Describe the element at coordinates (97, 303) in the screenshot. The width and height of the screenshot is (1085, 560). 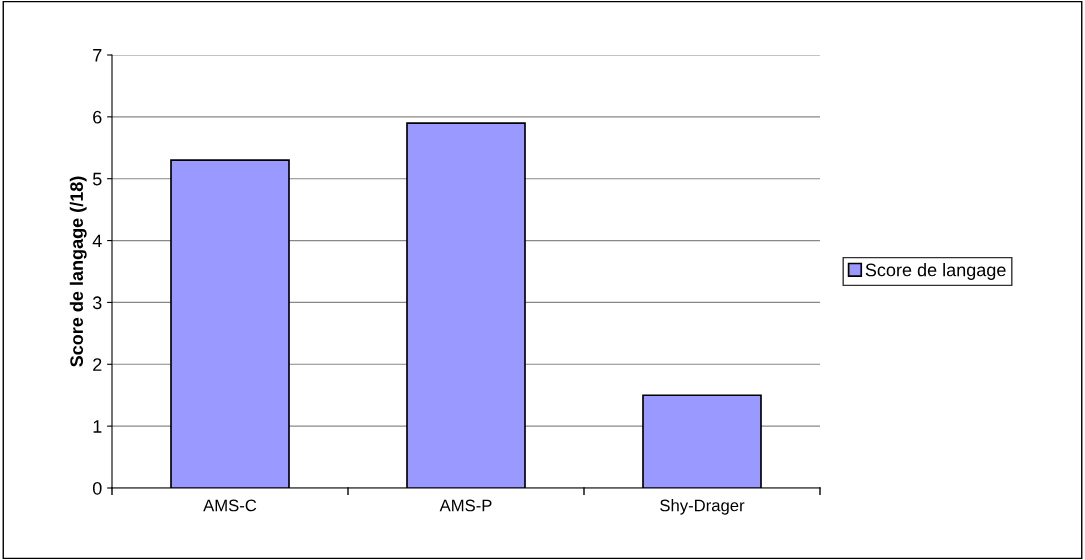
I see `y-tick-label: 3` at that location.